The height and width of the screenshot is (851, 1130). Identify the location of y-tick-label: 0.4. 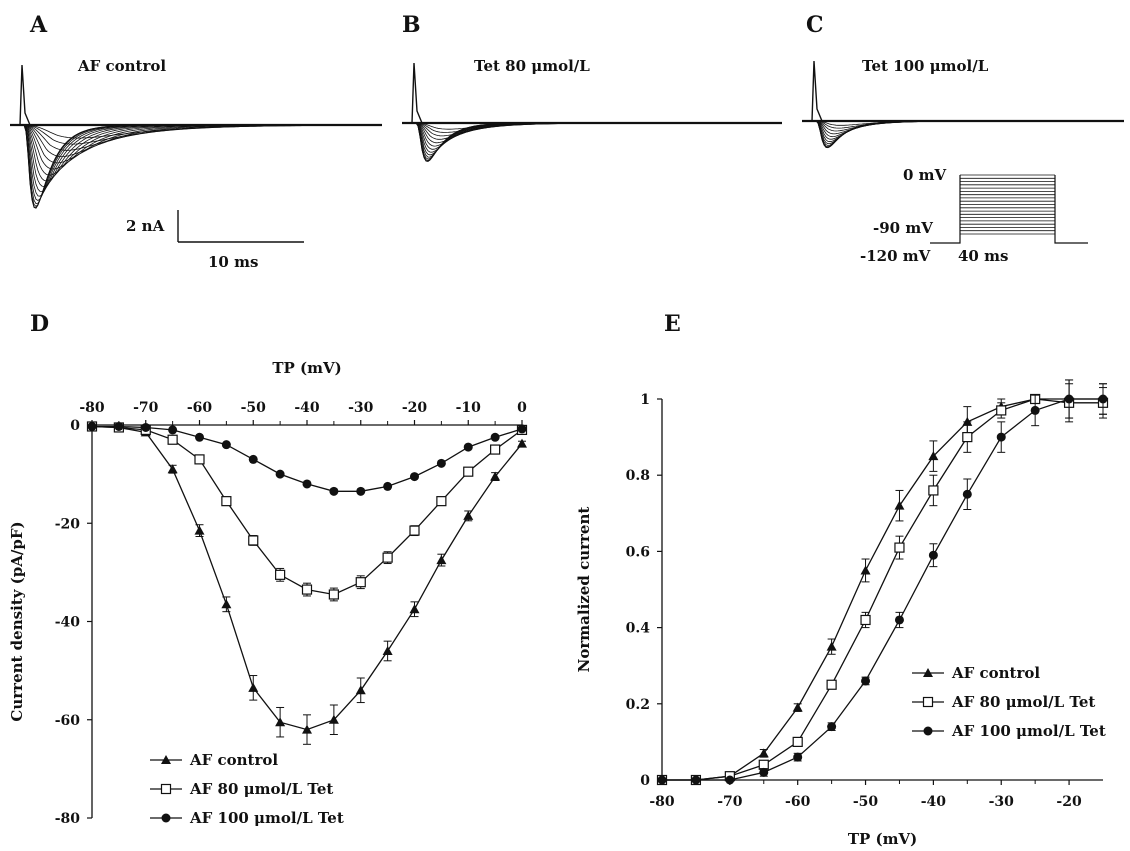
(638, 629).